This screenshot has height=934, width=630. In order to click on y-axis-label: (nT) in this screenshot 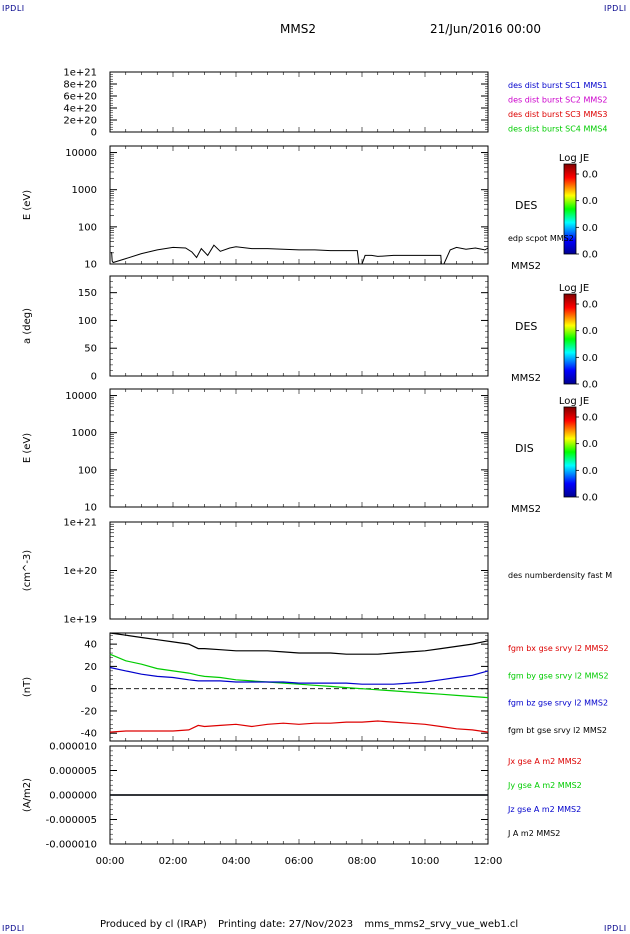, I will do `click(27, 687)`.